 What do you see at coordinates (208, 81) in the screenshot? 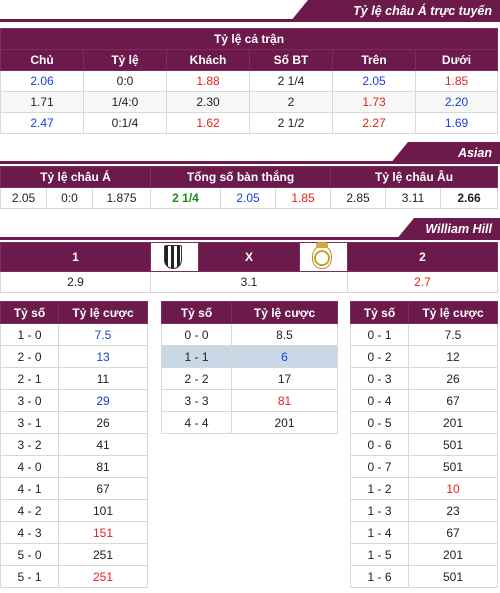
I see `odds-cell: 1.88` at bounding box center [208, 81].